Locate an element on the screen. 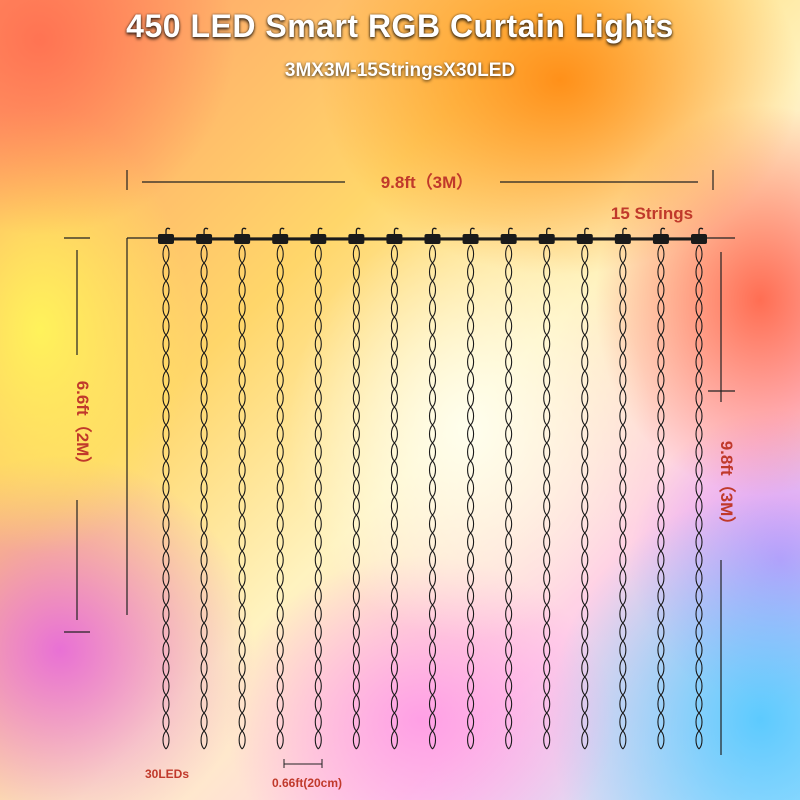 This screenshot has width=800, height=800. product-subtitle: 3MX3M-15StringsX30LED is located at coordinates (400, 70).